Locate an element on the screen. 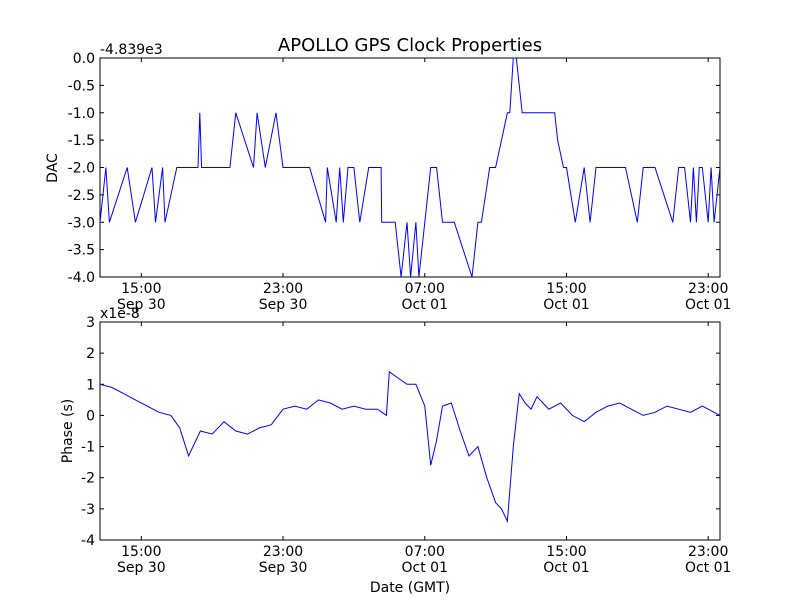 The image size is (800, 600). dac-ylabel: DAC is located at coordinates (53, 168).